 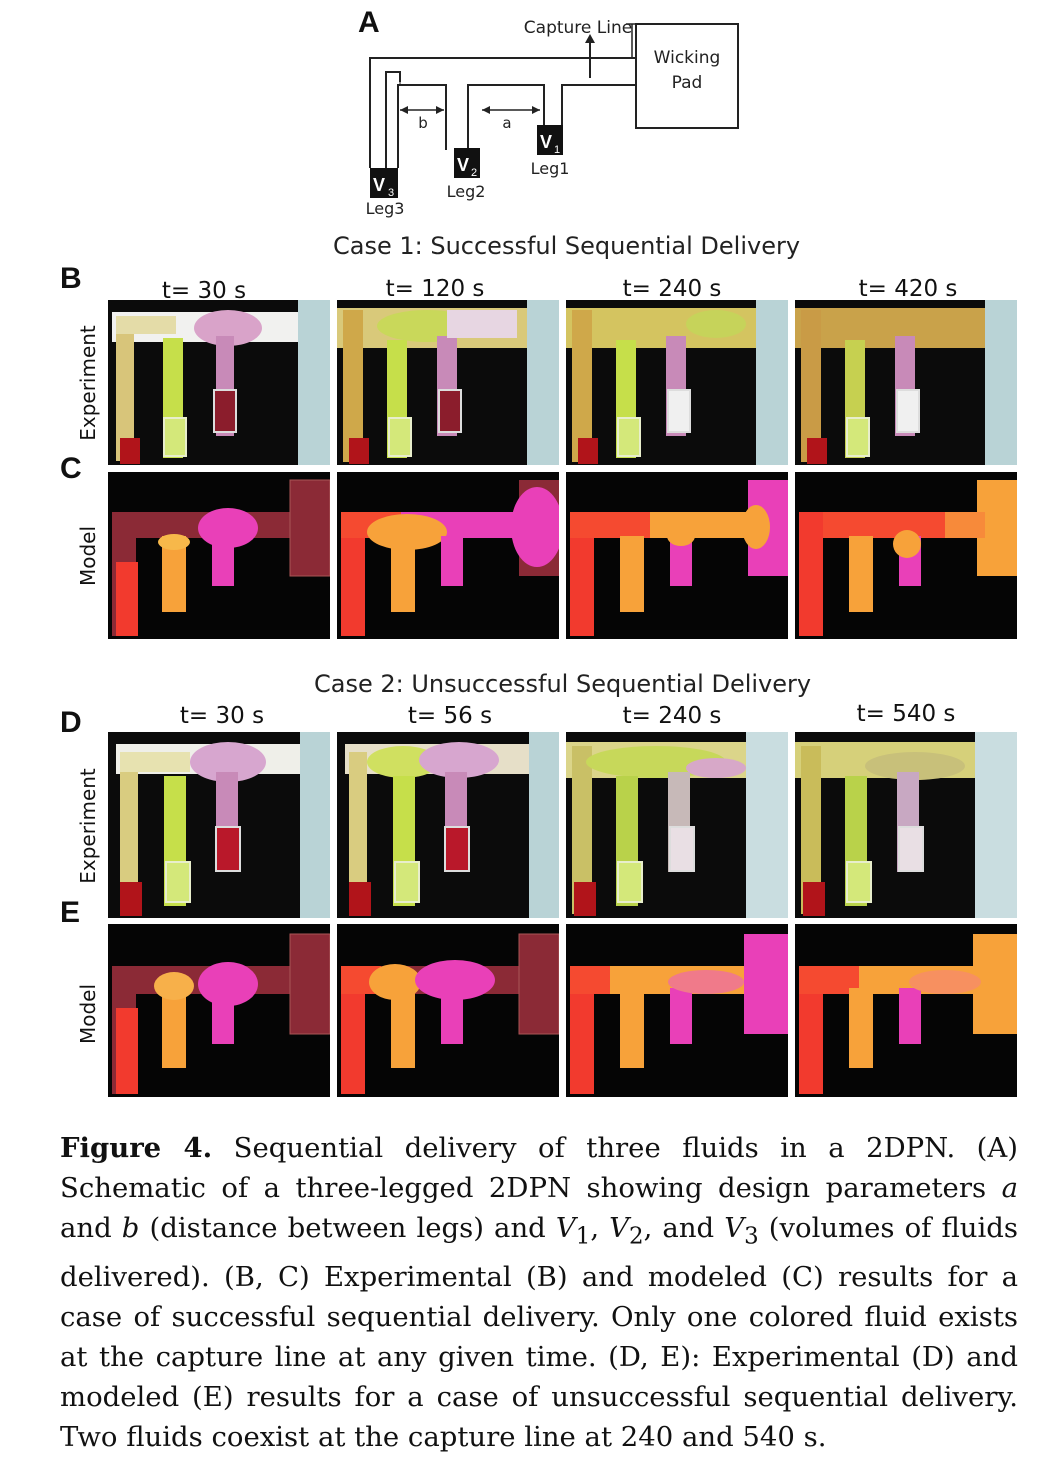 What do you see at coordinates (636, 1236) in the screenshot?
I see `caption-v2-sub: 2` at bounding box center [636, 1236].